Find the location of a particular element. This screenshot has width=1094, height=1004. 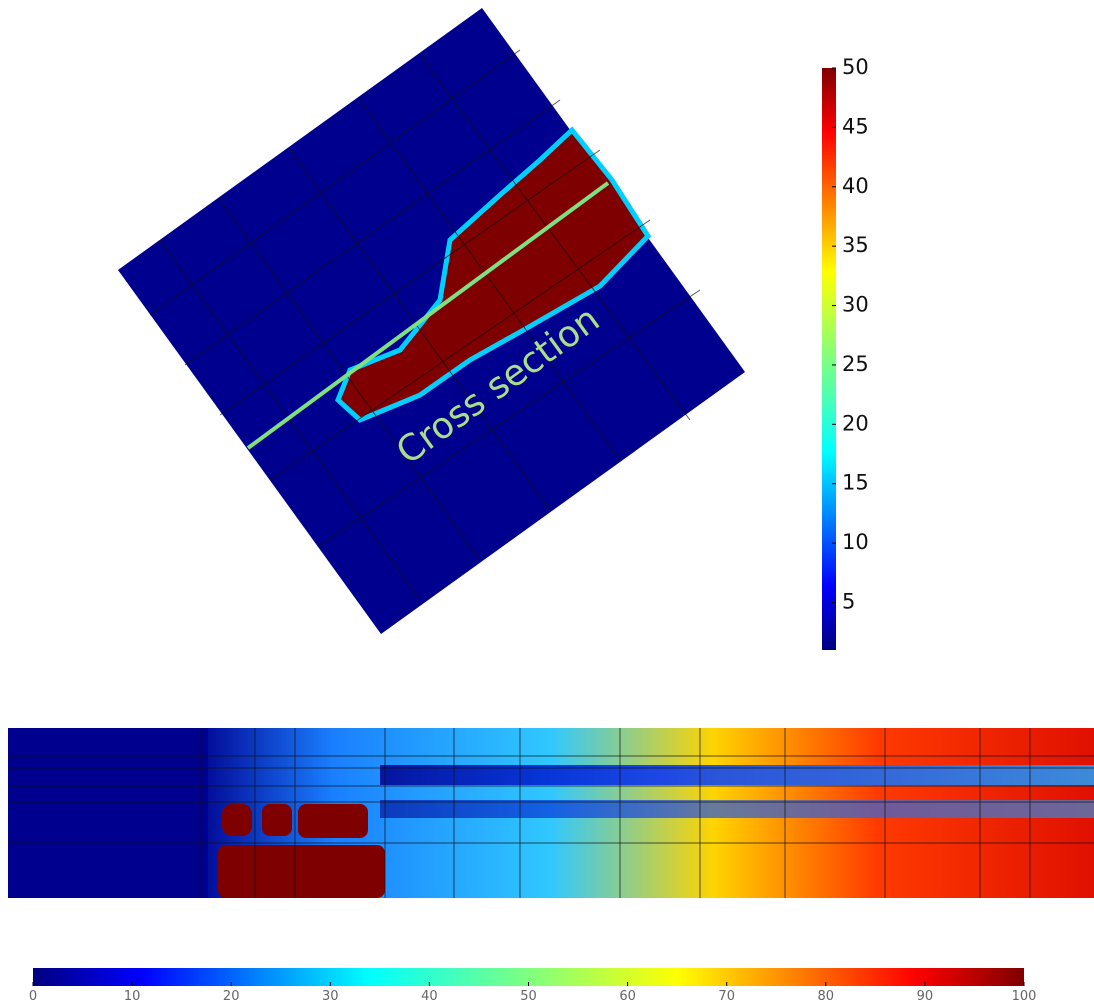

tick-label: 5 is located at coordinates (848, 601).